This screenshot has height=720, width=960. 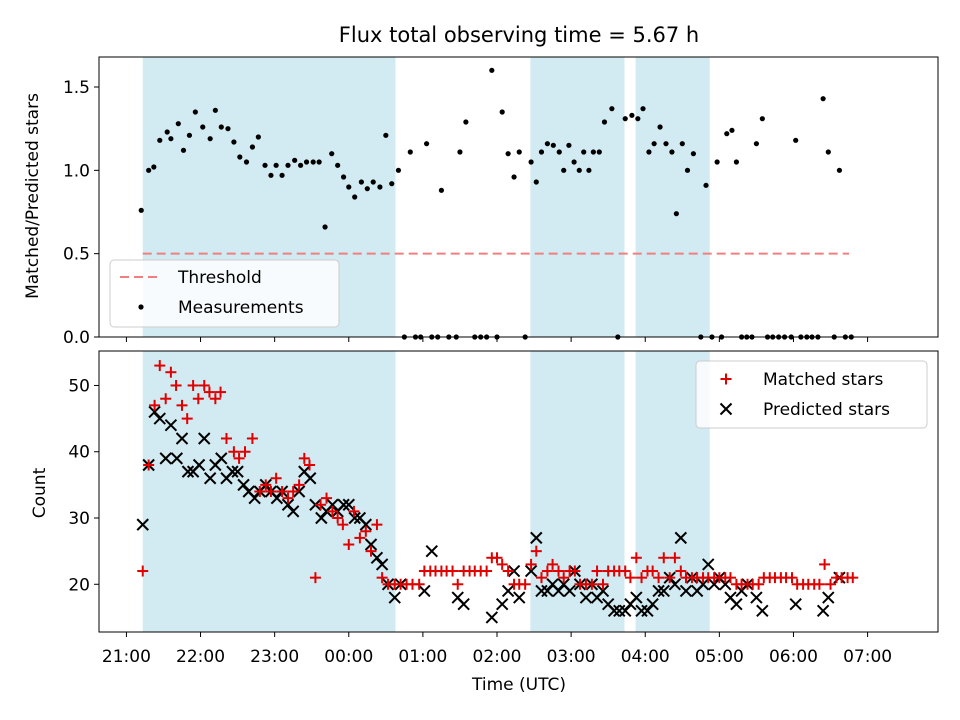 What do you see at coordinates (76, 171) in the screenshot?
I see `y-tick-label: 1.0` at bounding box center [76, 171].